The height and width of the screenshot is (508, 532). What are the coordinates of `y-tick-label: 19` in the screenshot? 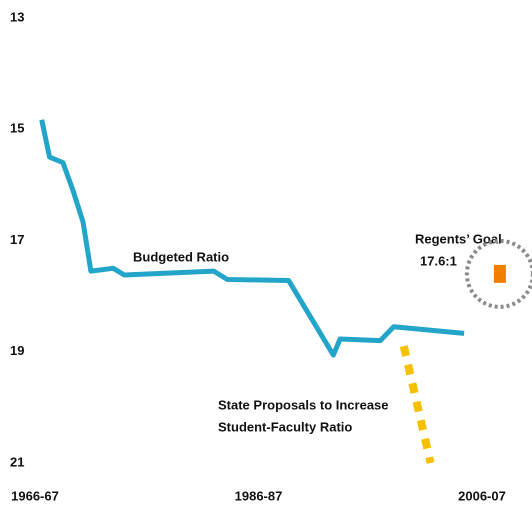 It's located at (17, 350).